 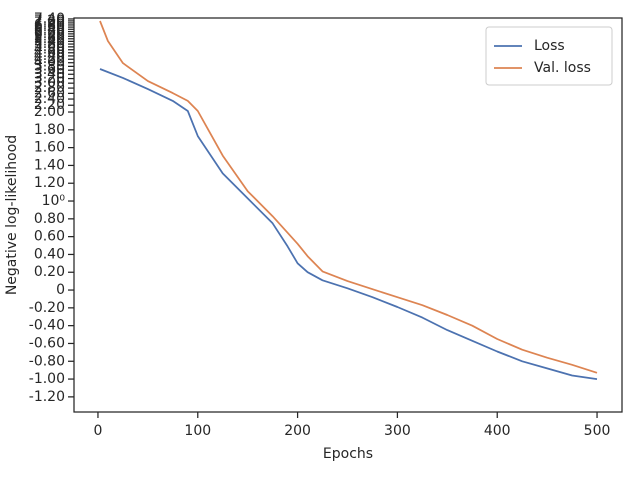 What do you see at coordinates (49, 183) in the screenshot?
I see `y-tick-label: 1.20` at bounding box center [49, 183].